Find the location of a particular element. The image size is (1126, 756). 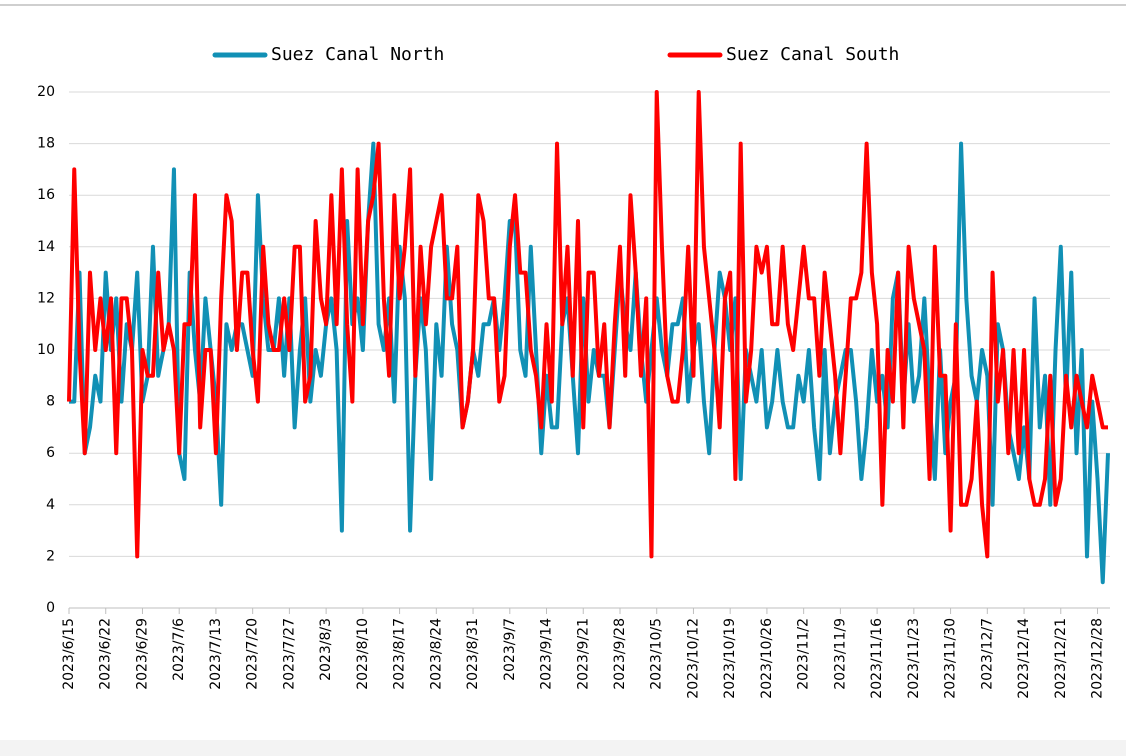

y-tick-label: 16 is located at coordinates (46, 195).